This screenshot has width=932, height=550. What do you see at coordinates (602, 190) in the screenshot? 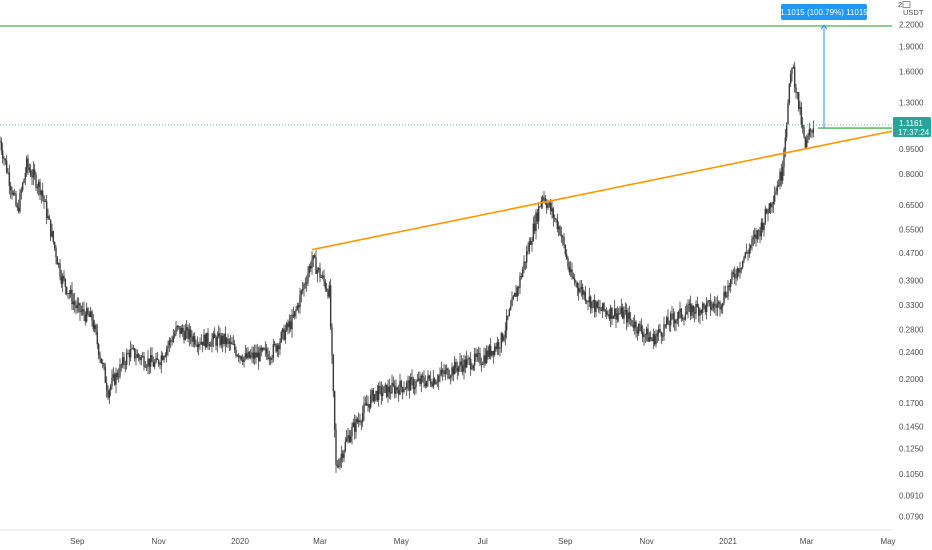
I see `trendline` at bounding box center [602, 190].